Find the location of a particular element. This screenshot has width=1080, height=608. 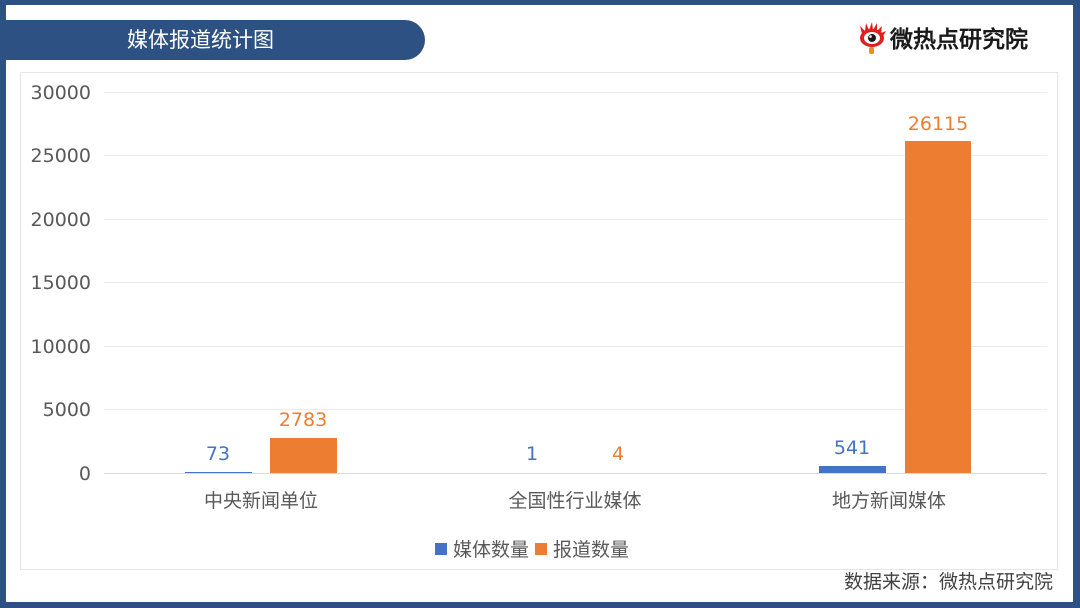

bar-reports-local is located at coordinates (938, 307).